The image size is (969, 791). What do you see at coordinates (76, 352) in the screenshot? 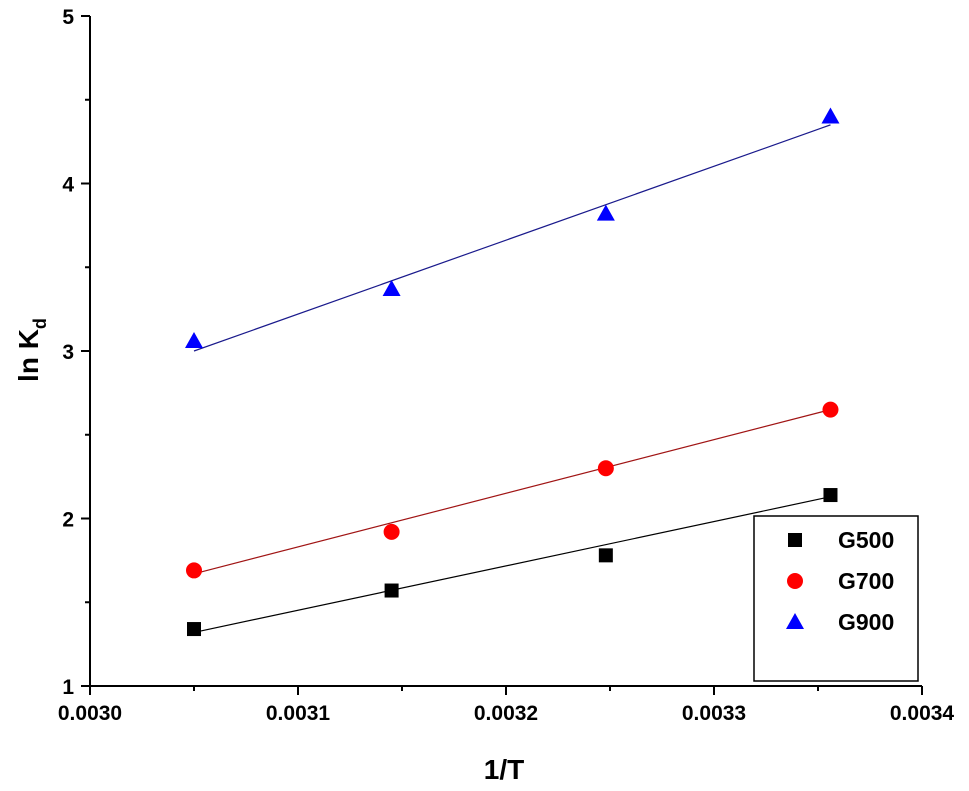
I see `y-ticks: 1 2 3 4 5` at bounding box center [76, 352].